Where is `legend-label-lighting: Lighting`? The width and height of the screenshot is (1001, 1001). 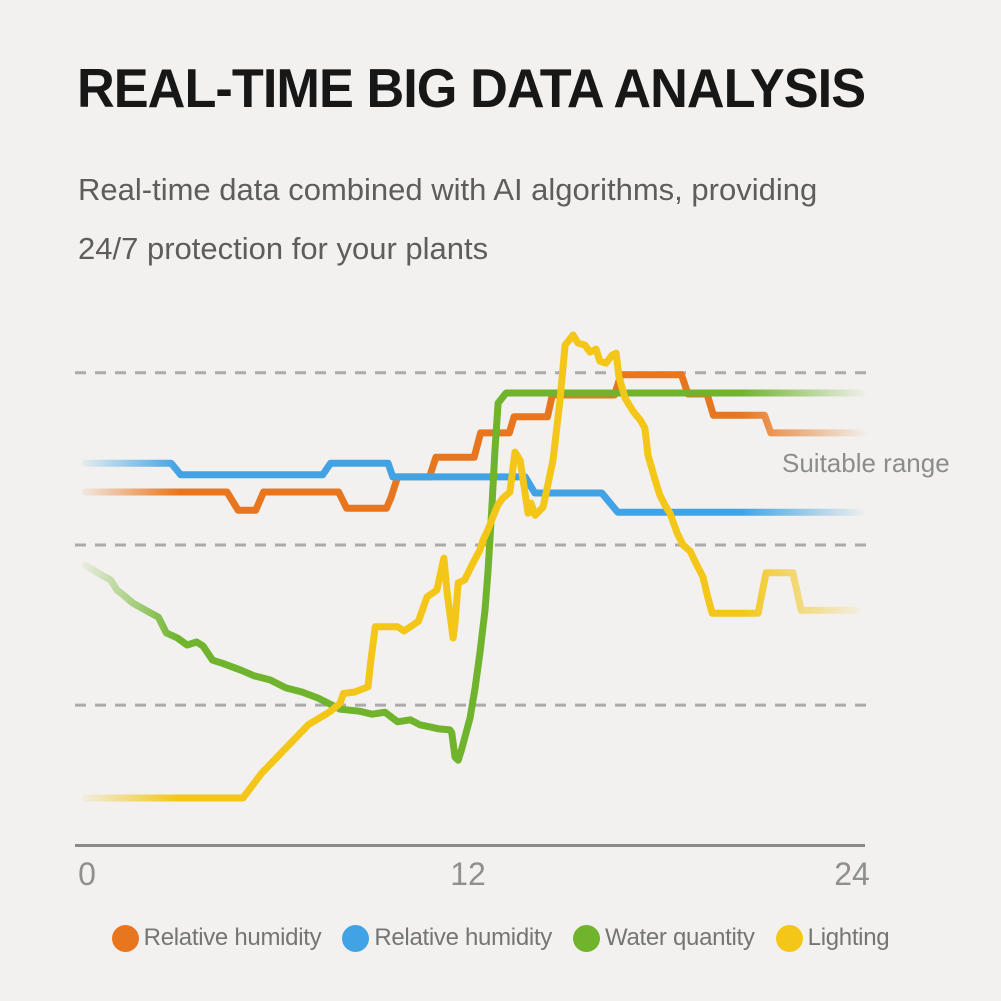
legend-label-lighting: Lighting is located at coordinates (848, 937).